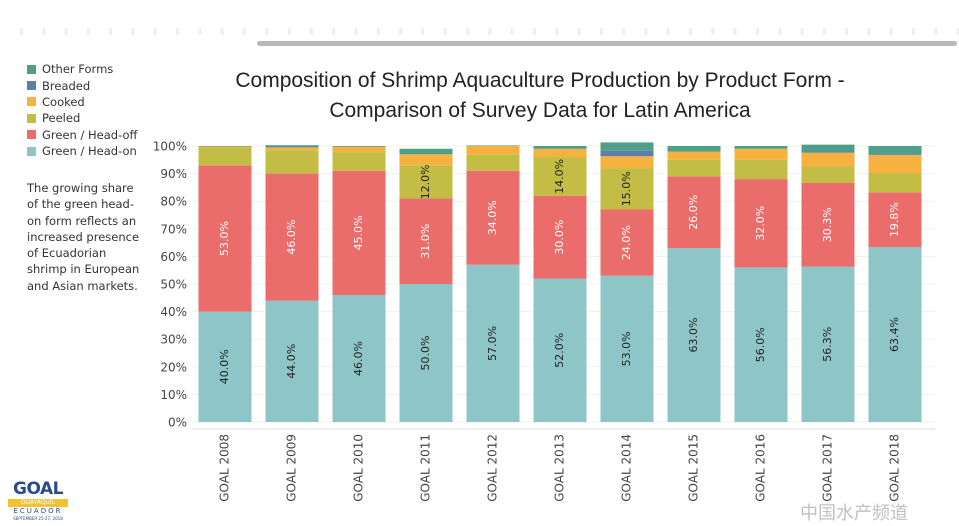 This screenshot has width=959, height=526. Describe the element at coordinates (61, 118) in the screenshot. I see `legend-label: Peeled` at that location.